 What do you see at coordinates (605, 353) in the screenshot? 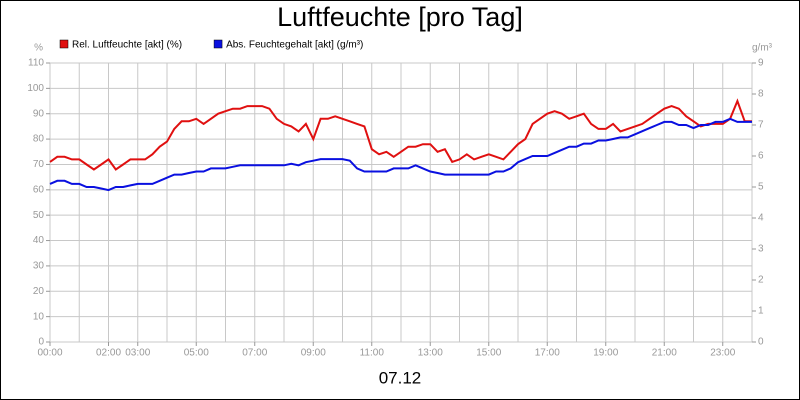
I see `x-tick-label: 19:00` at bounding box center [605, 353].